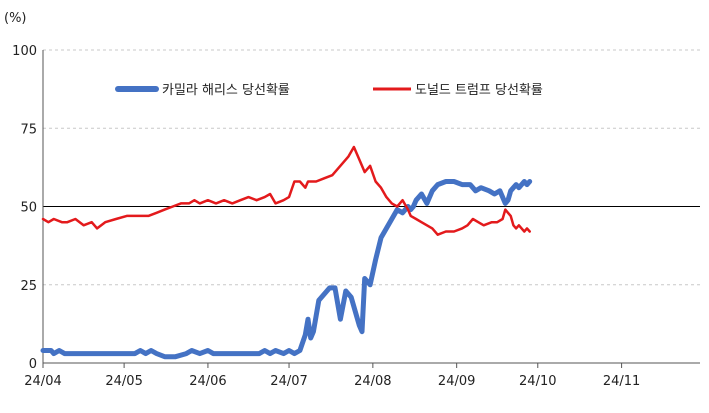 The image size is (709, 413). Describe the element at coordinates (123, 381) in the screenshot. I see `x-tick-label: 24/05` at that location.